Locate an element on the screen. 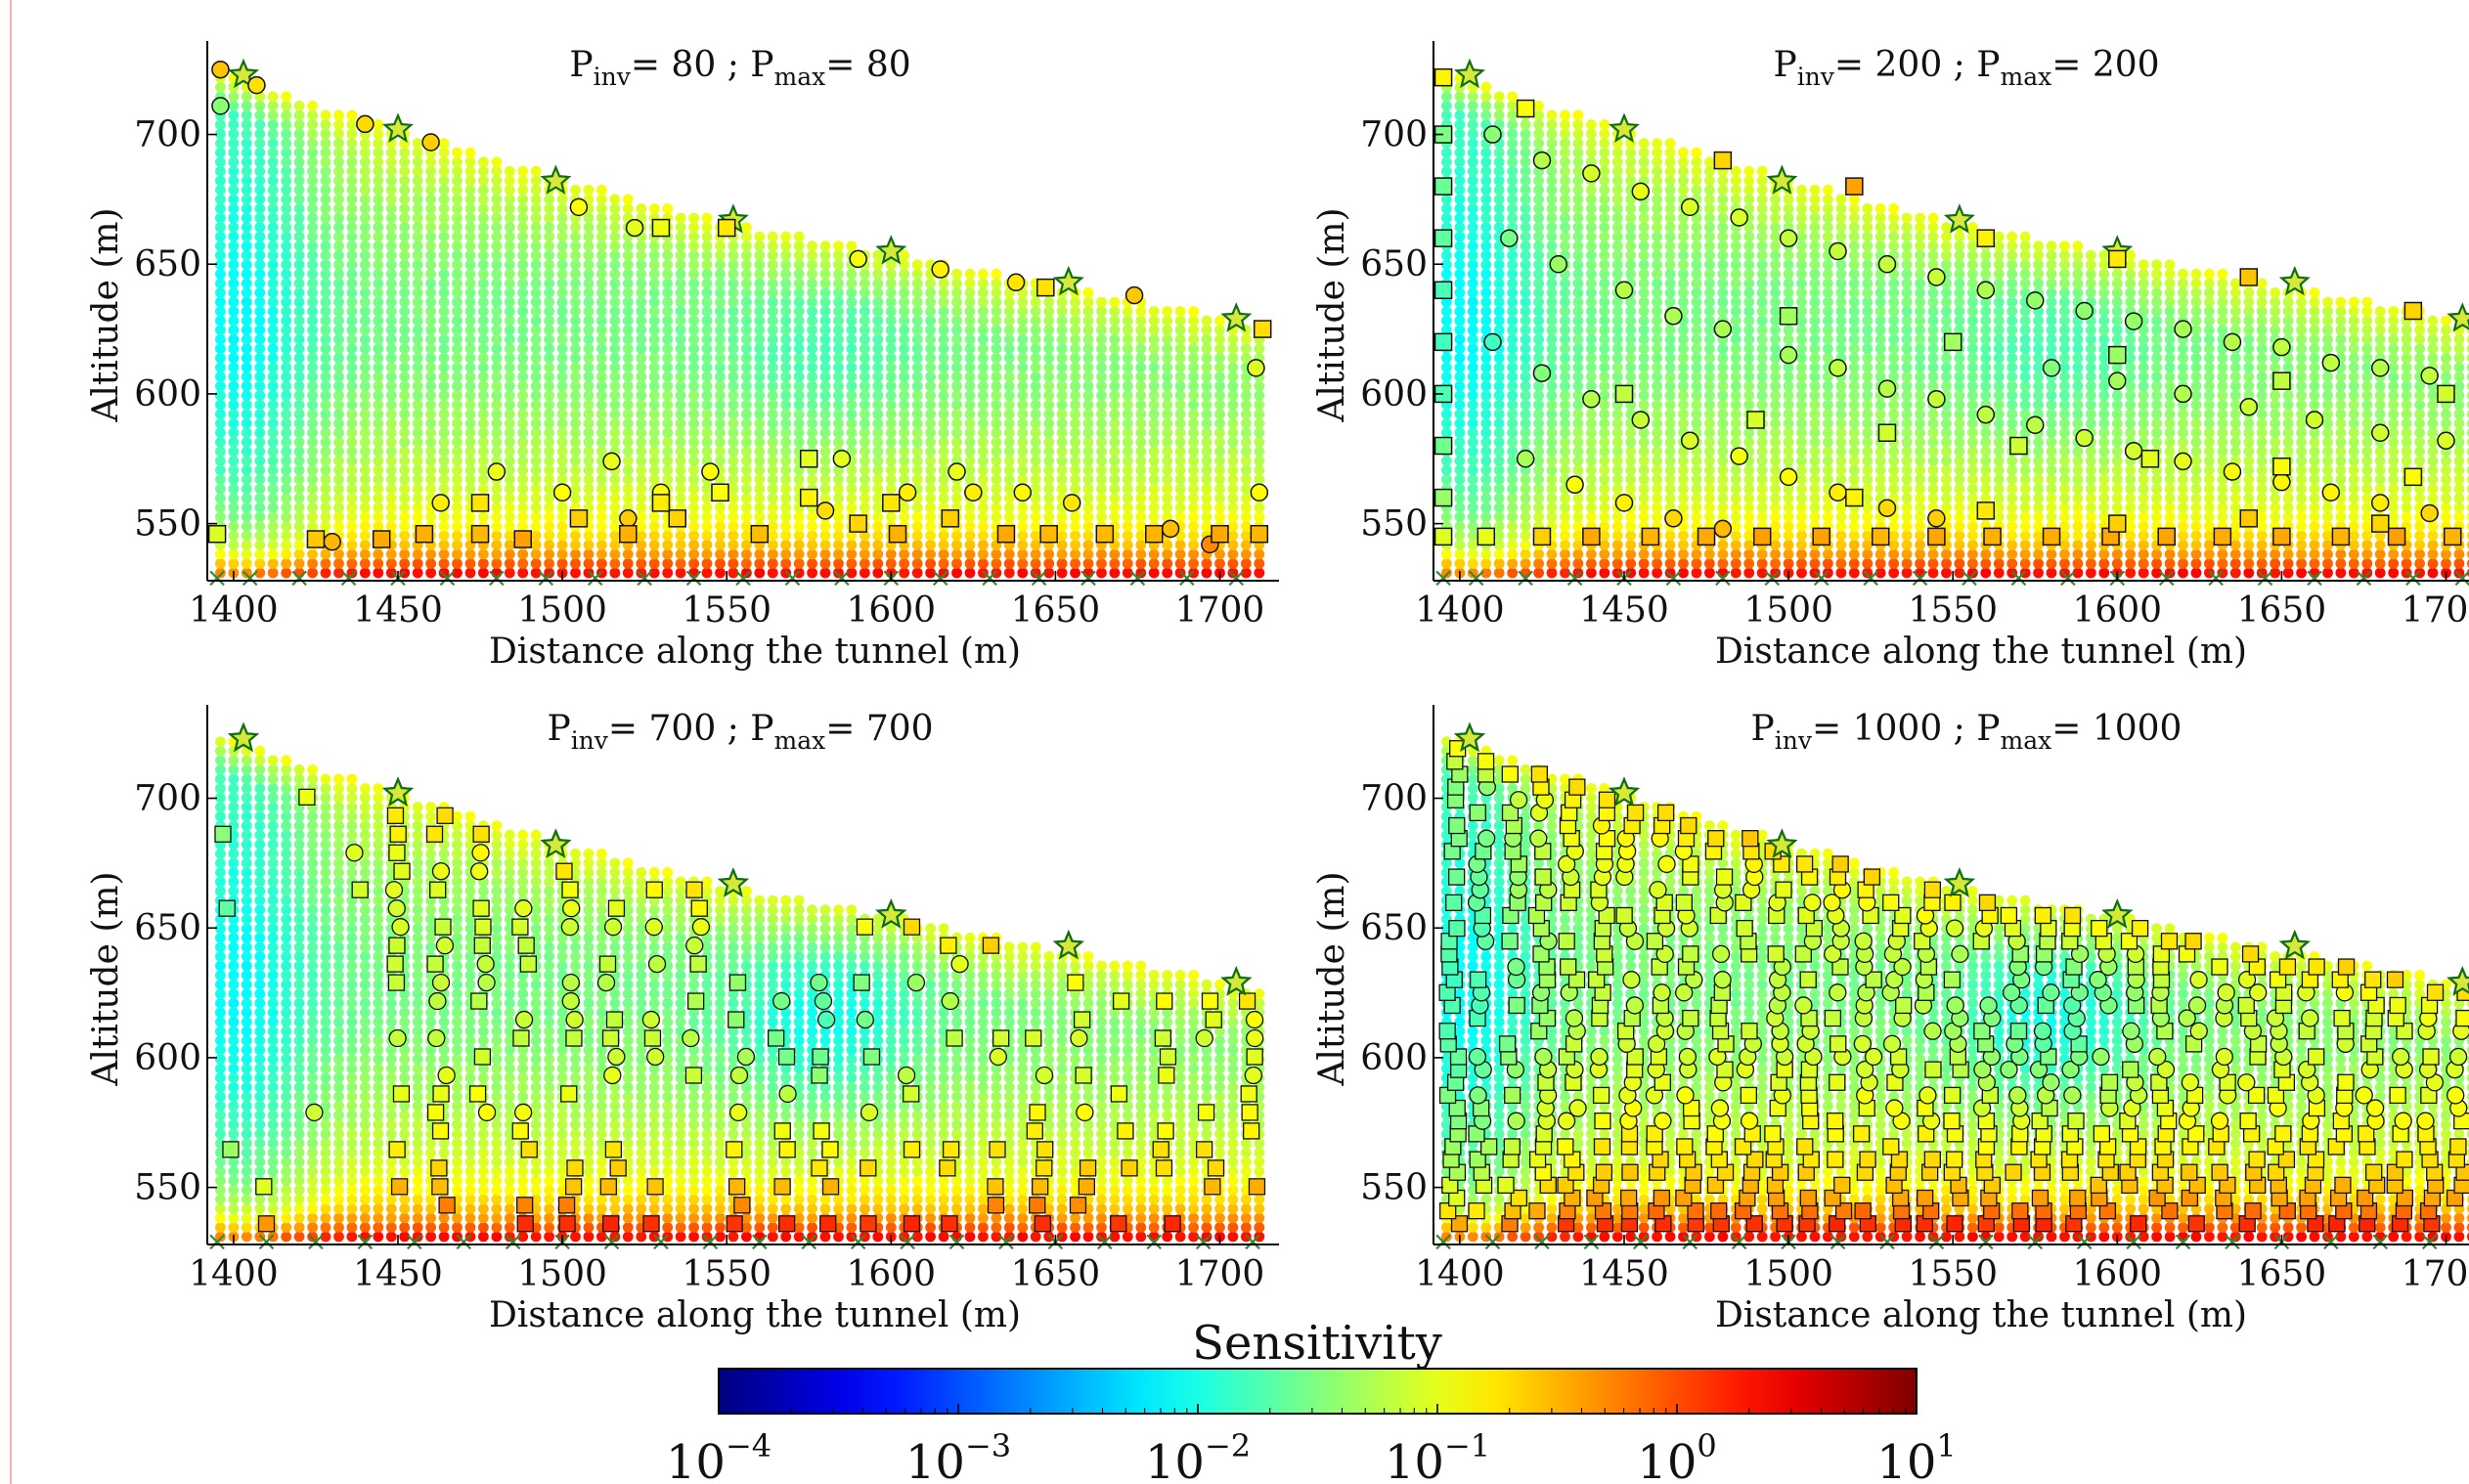 The width and height of the screenshot is (2469, 1484). x-point is located at coordinates (1137, 578).